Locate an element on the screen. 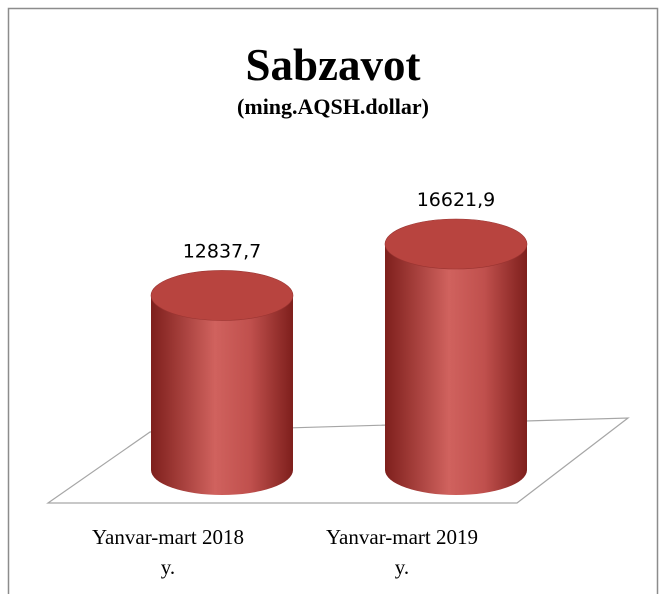 This screenshot has height=594, width=667. value-label: 12837,7 is located at coordinates (222, 251).